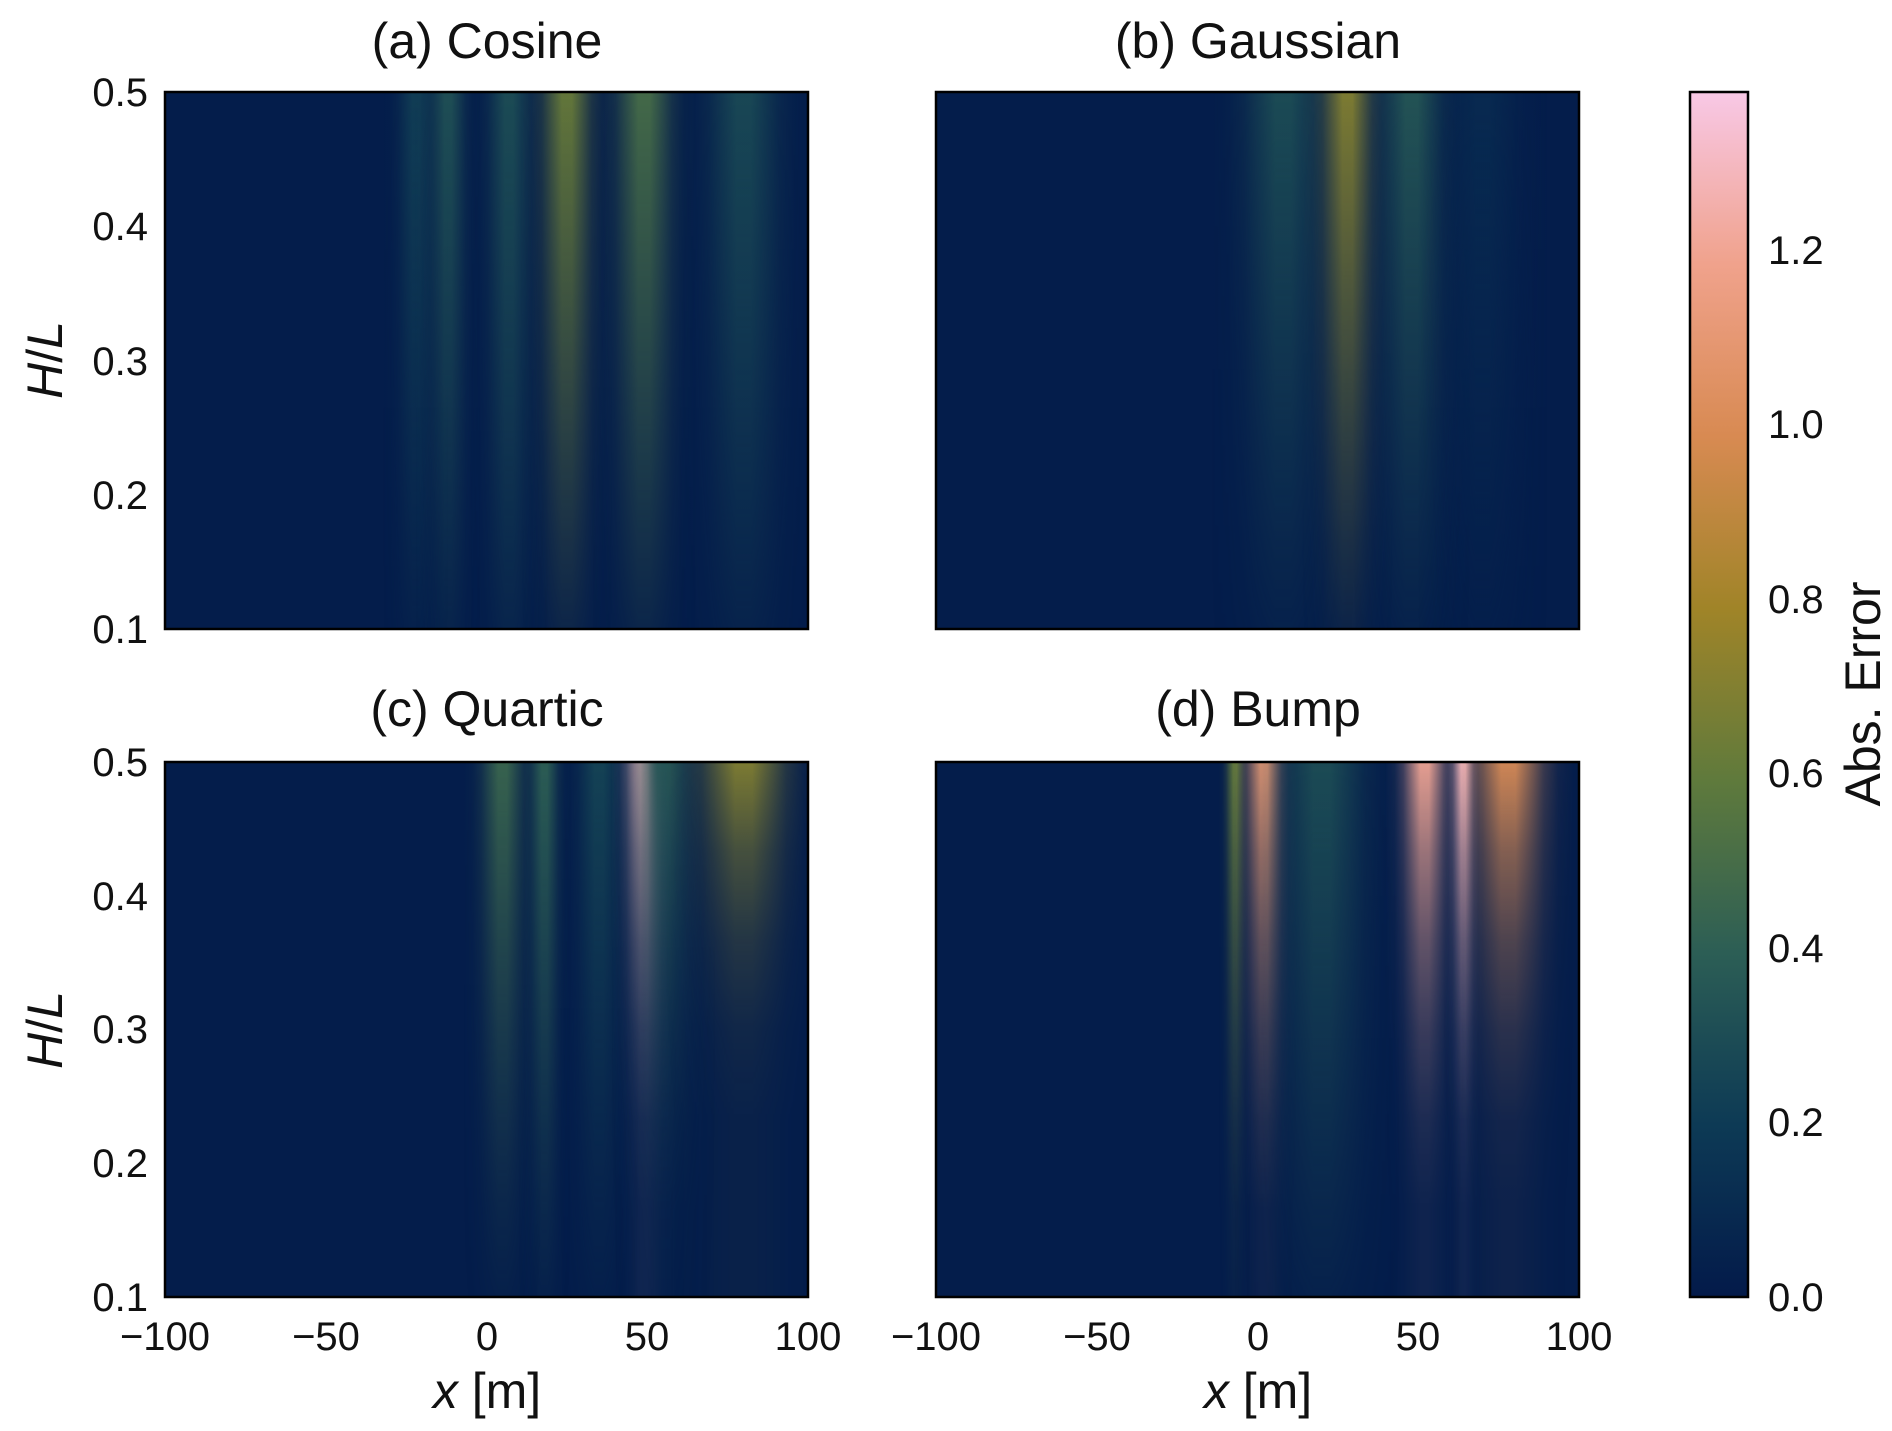 The width and height of the screenshot is (1892, 1431). I want to click on colorbar-tick-label: 0.8, so click(1796, 600).